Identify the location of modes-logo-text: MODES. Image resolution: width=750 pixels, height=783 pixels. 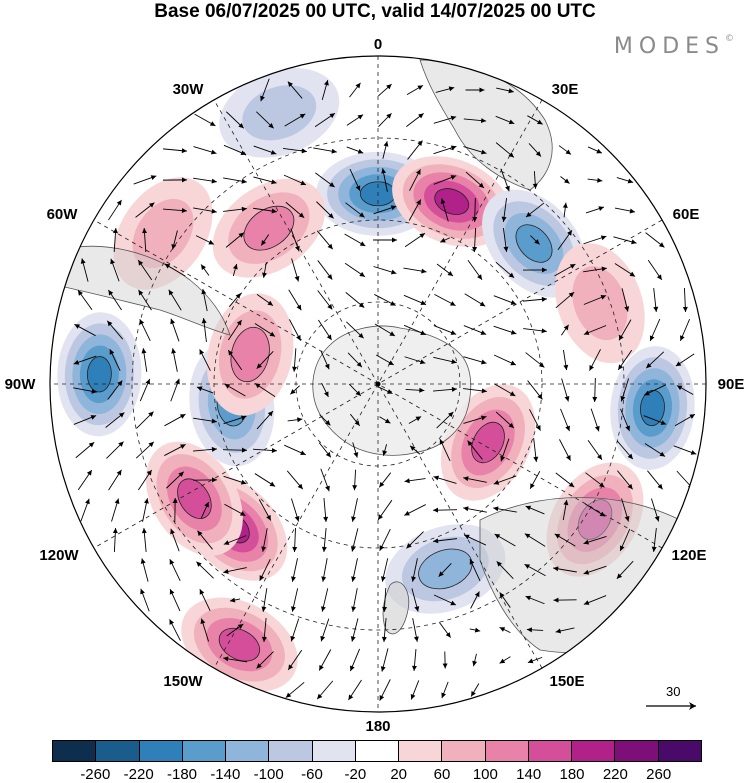
(669, 46).